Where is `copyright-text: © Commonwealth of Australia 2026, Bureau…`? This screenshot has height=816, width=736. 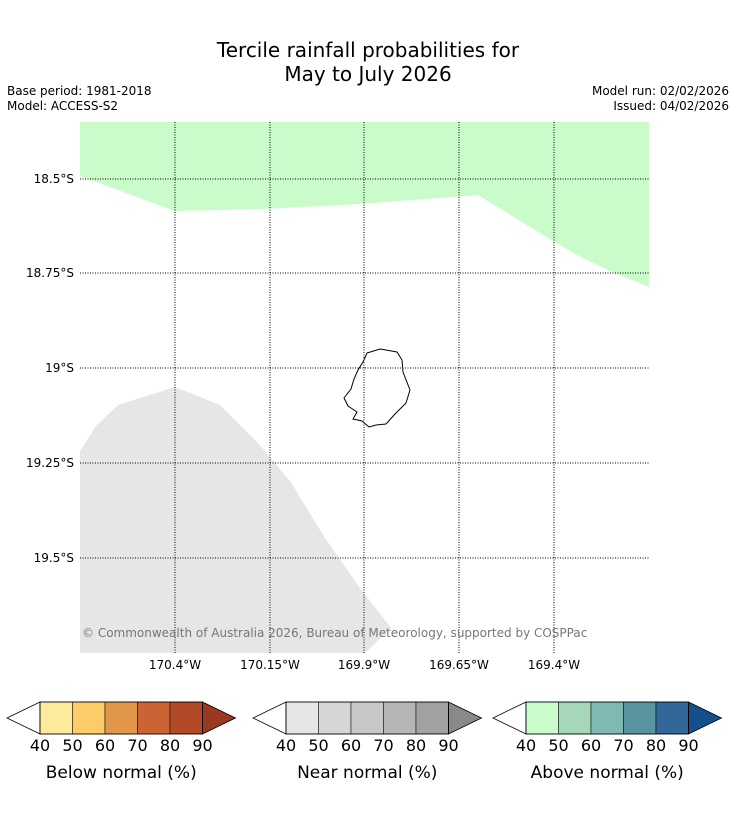 copyright-text: © Commonwealth of Australia 2026, Bureau… is located at coordinates (334, 633).